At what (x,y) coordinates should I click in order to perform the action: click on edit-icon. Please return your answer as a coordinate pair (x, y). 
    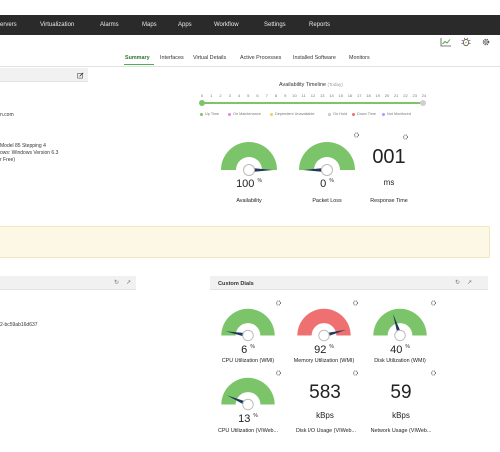
    Looking at the image, I should click on (80, 75).